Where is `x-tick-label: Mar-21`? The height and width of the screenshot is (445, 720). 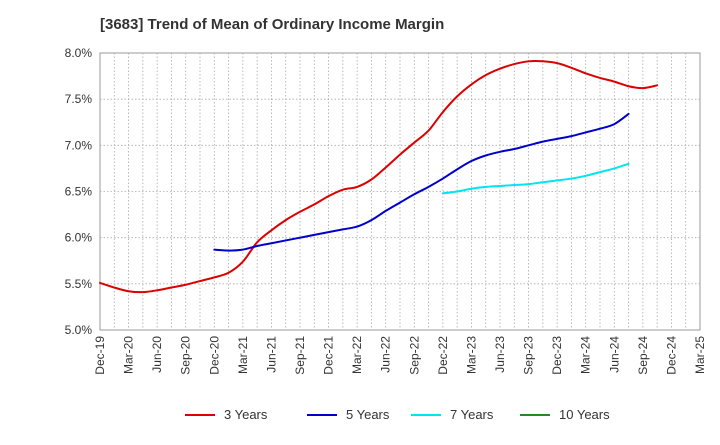
x-tick-label: Mar-21 is located at coordinates (243, 355).